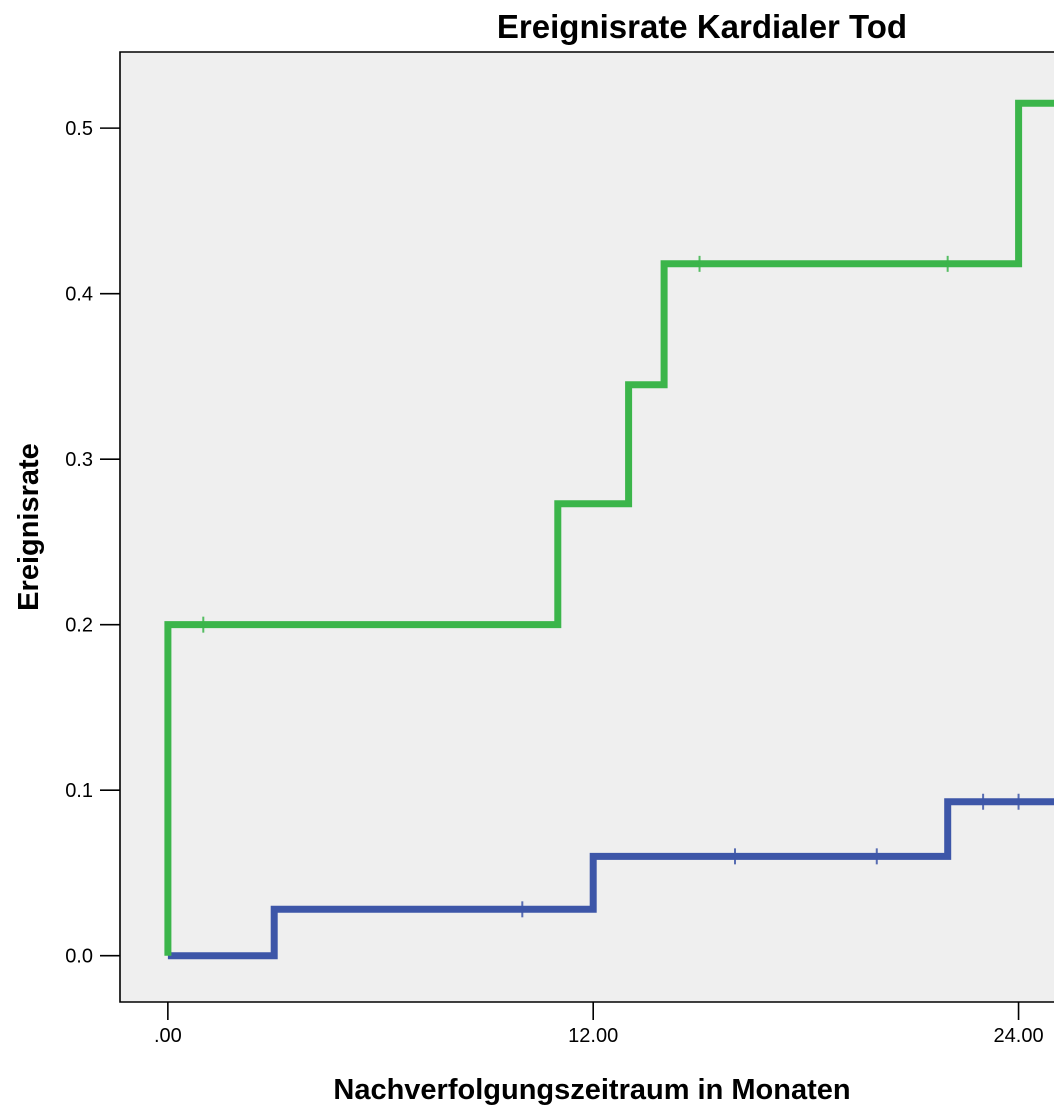  I want to click on y-axis: 0.0 0.1 0.2 0.3 0.4 0.5, so click(92, 543).